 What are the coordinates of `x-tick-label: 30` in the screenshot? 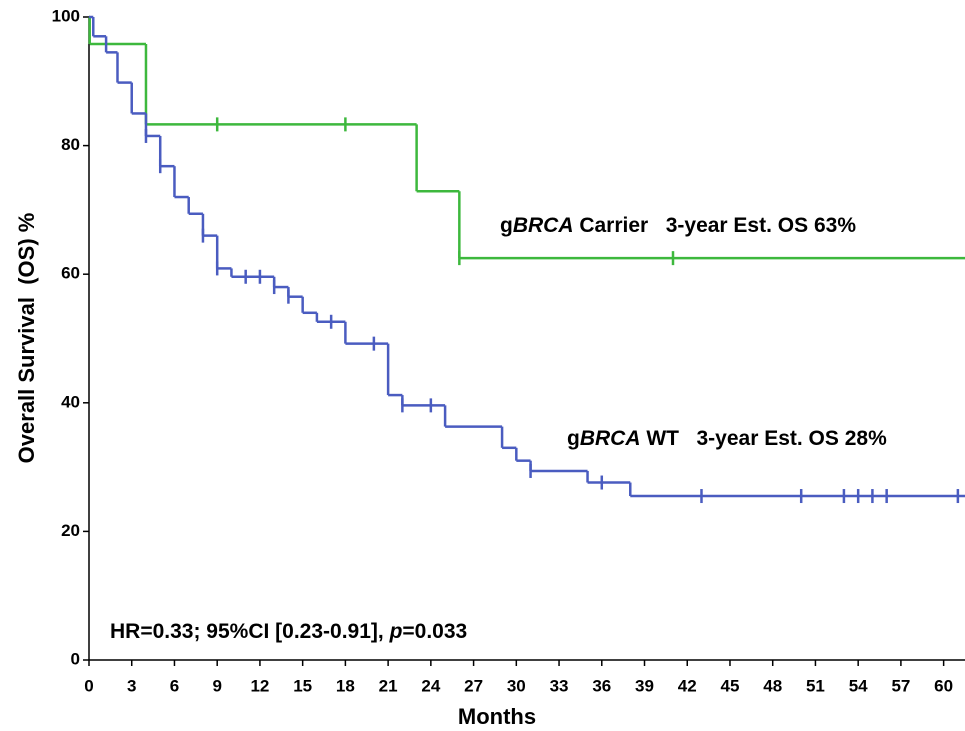 It's located at (516, 685).